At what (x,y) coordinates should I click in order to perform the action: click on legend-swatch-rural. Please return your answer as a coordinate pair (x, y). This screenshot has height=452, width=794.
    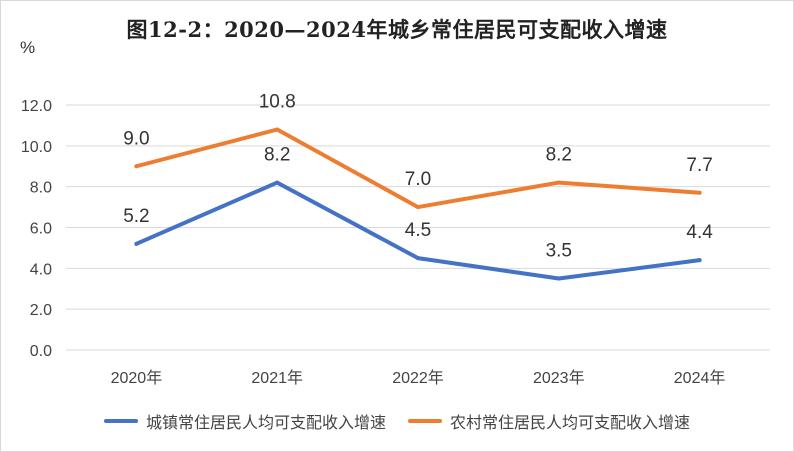
    Looking at the image, I should click on (425, 421).